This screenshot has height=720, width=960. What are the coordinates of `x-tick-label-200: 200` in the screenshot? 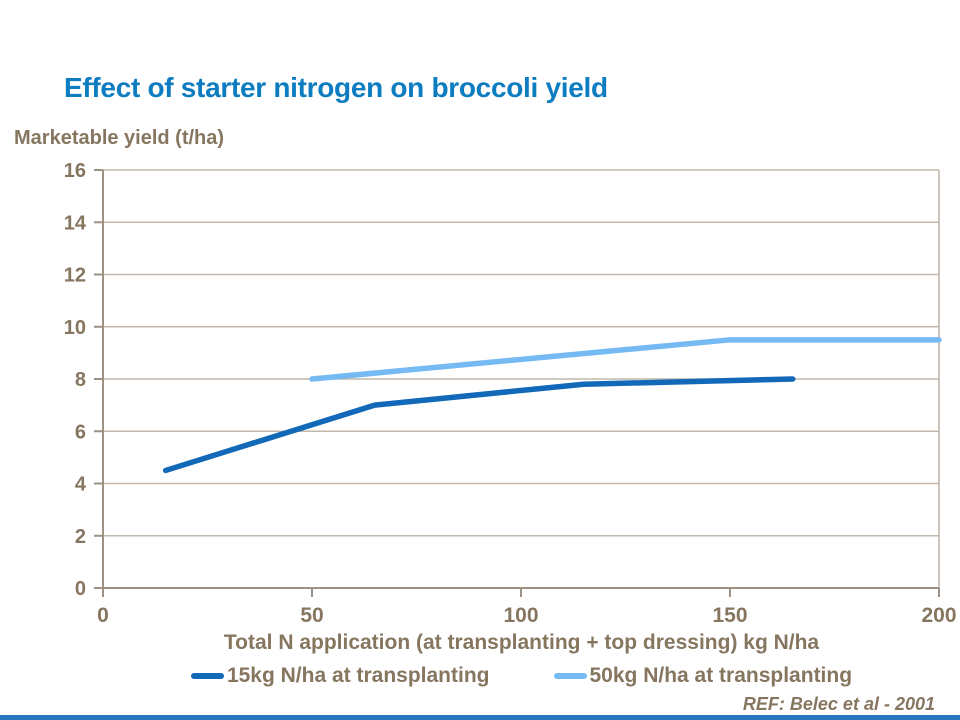 It's located at (938, 615).